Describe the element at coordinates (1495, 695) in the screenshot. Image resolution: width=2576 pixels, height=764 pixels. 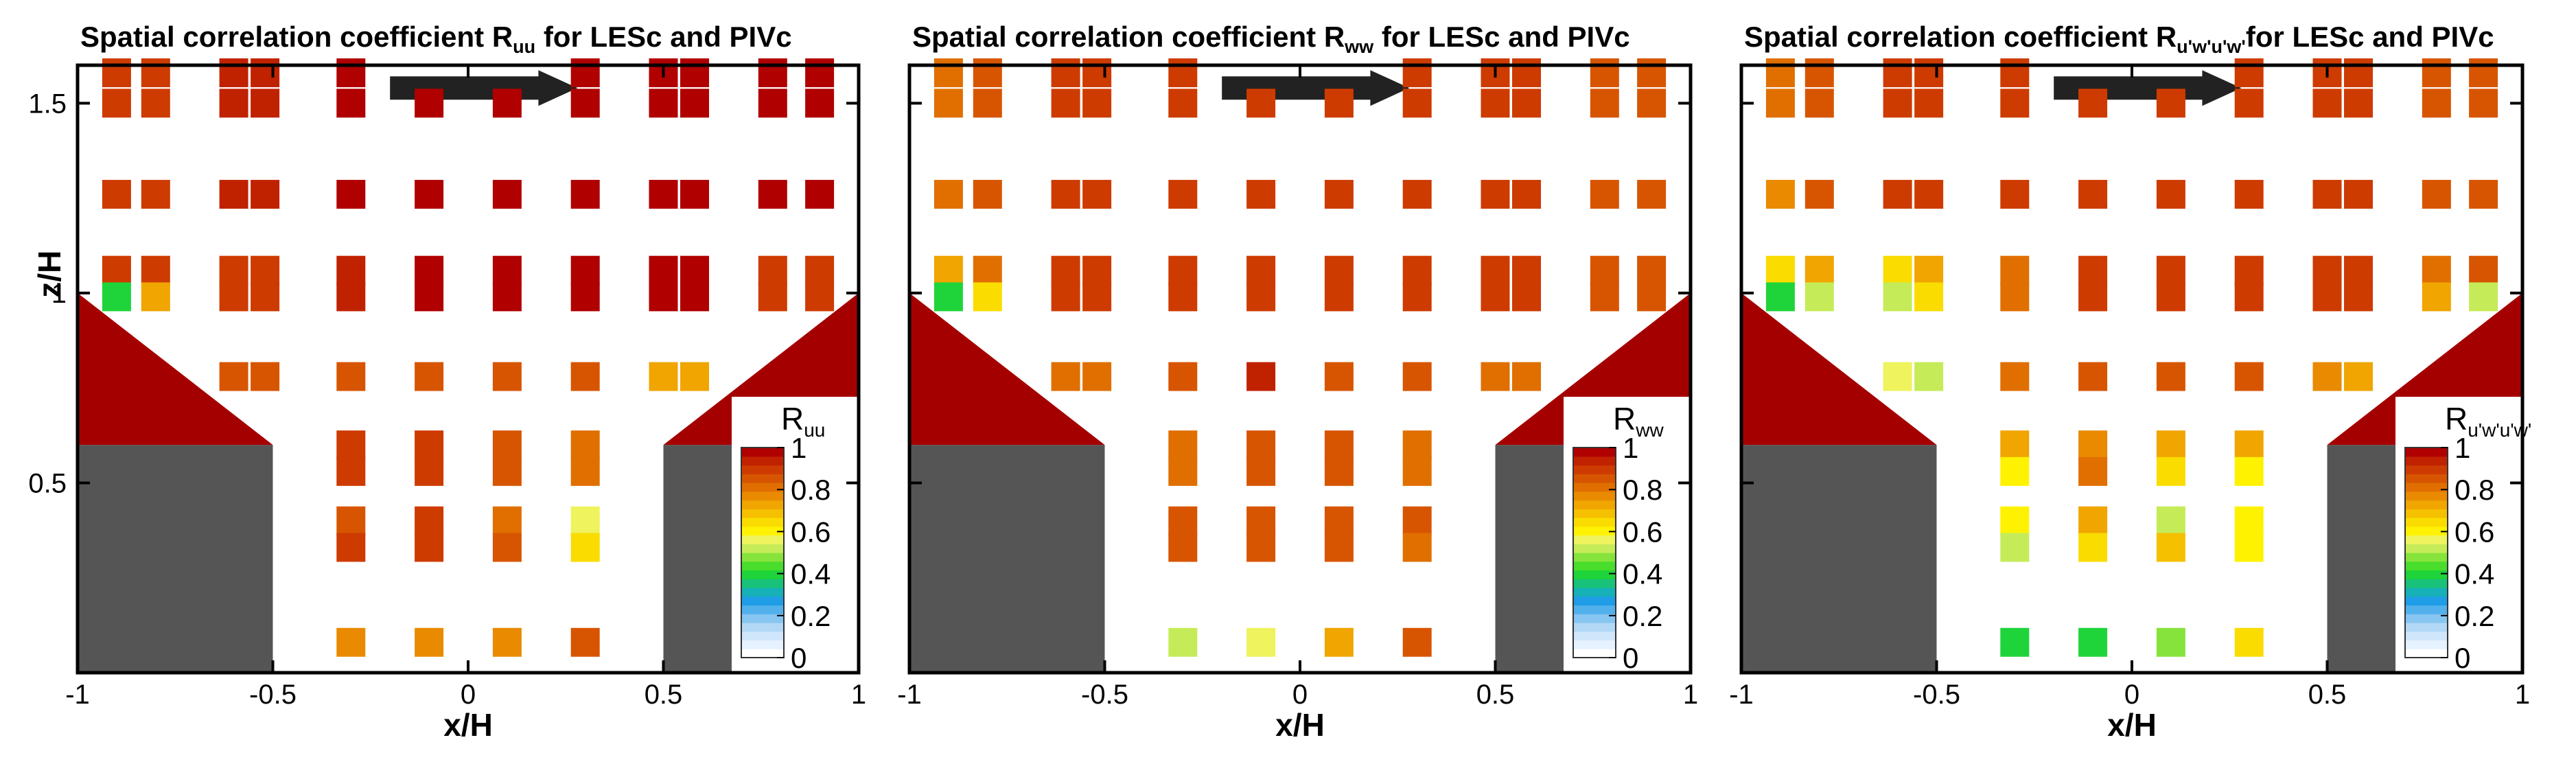
I see `x-tick-label: 0.5` at that location.